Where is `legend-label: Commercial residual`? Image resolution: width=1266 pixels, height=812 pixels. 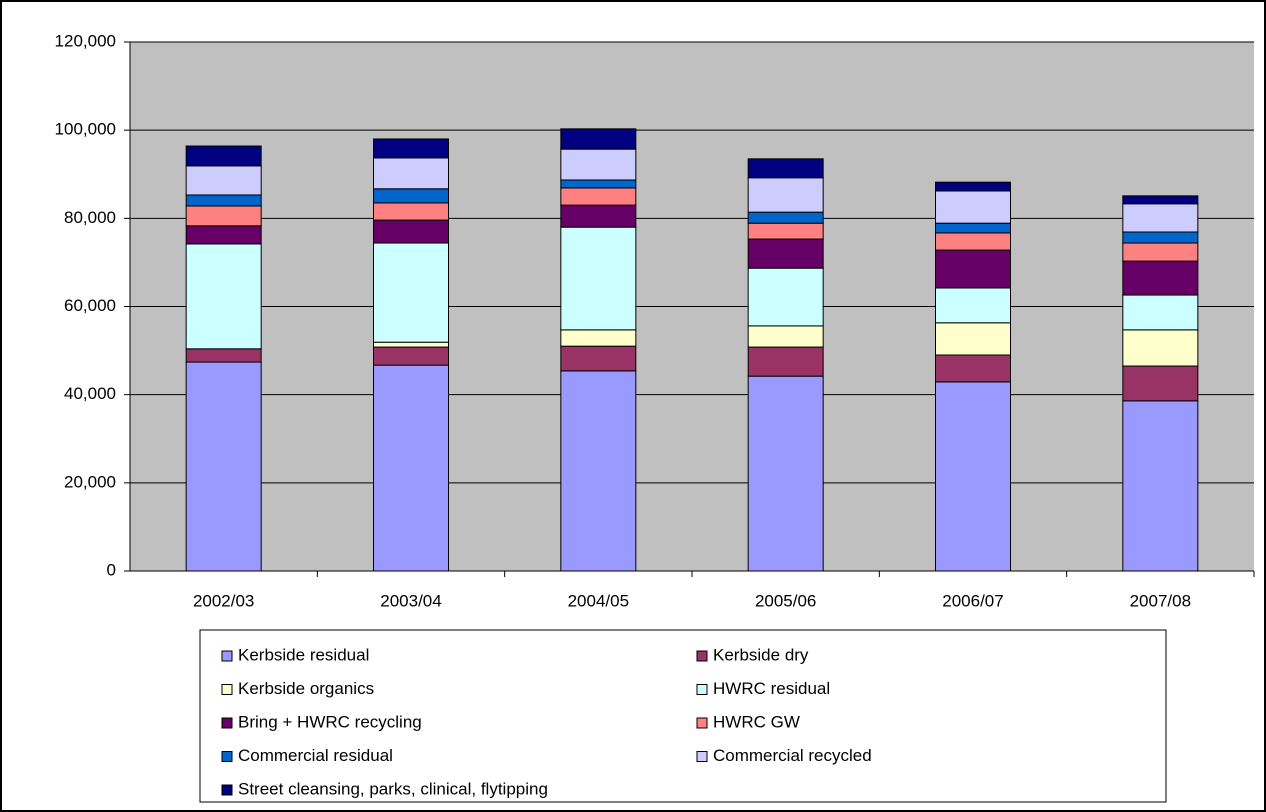
legend-label: Commercial residual is located at coordinates (315, 755).